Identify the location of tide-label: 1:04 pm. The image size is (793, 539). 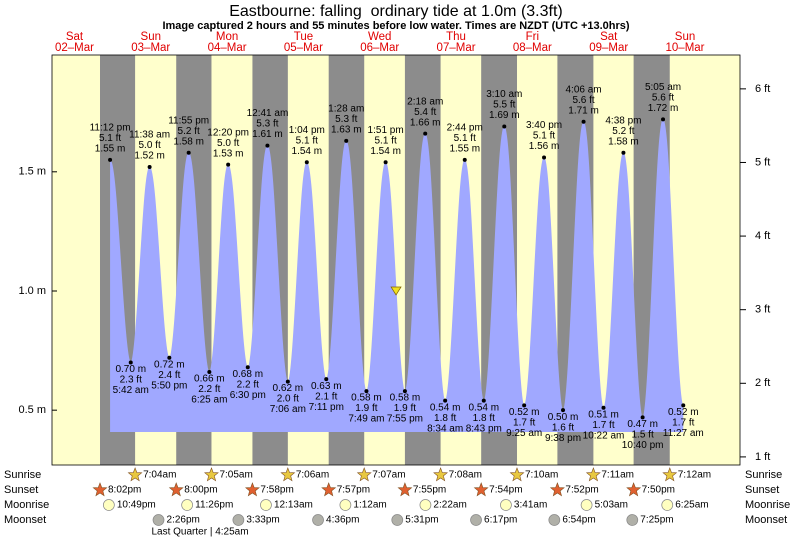
(307, 130).